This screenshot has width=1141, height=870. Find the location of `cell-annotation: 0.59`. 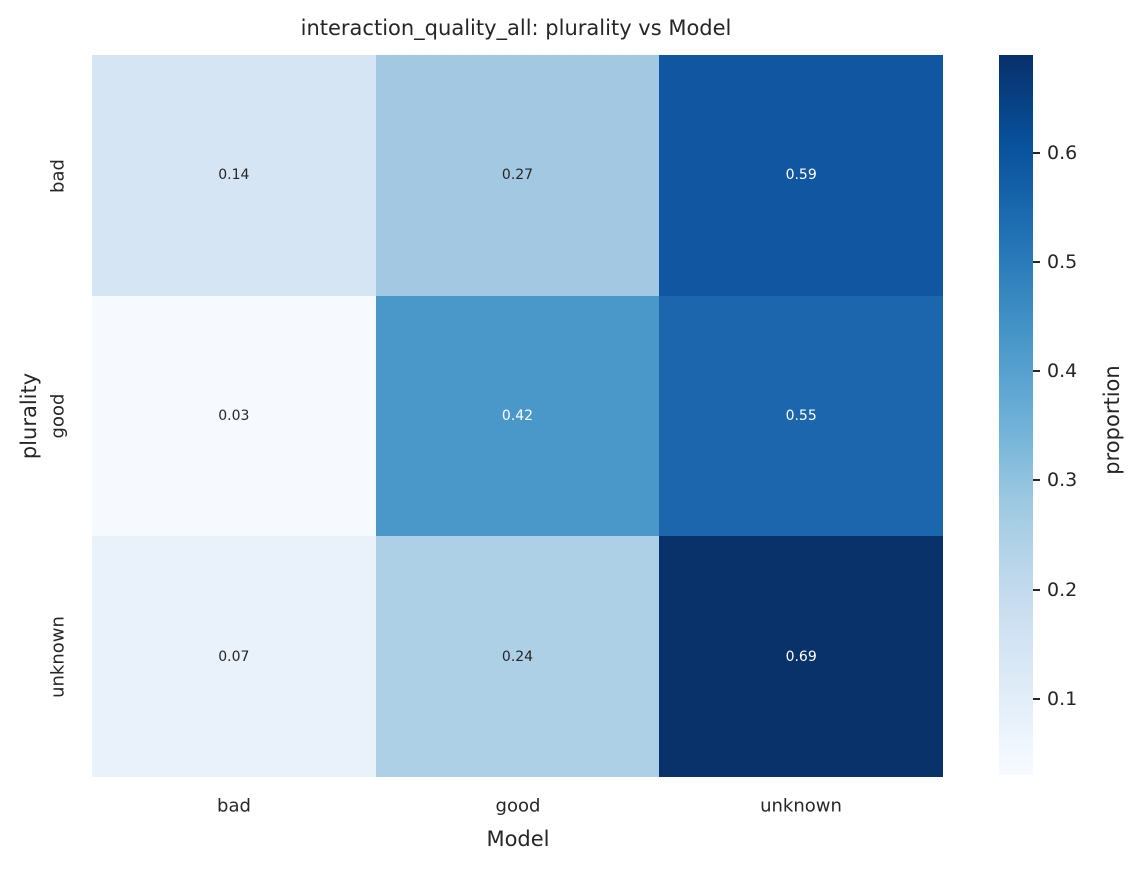

cell-annotation: 0.59 is located at coordinates (801, 175).